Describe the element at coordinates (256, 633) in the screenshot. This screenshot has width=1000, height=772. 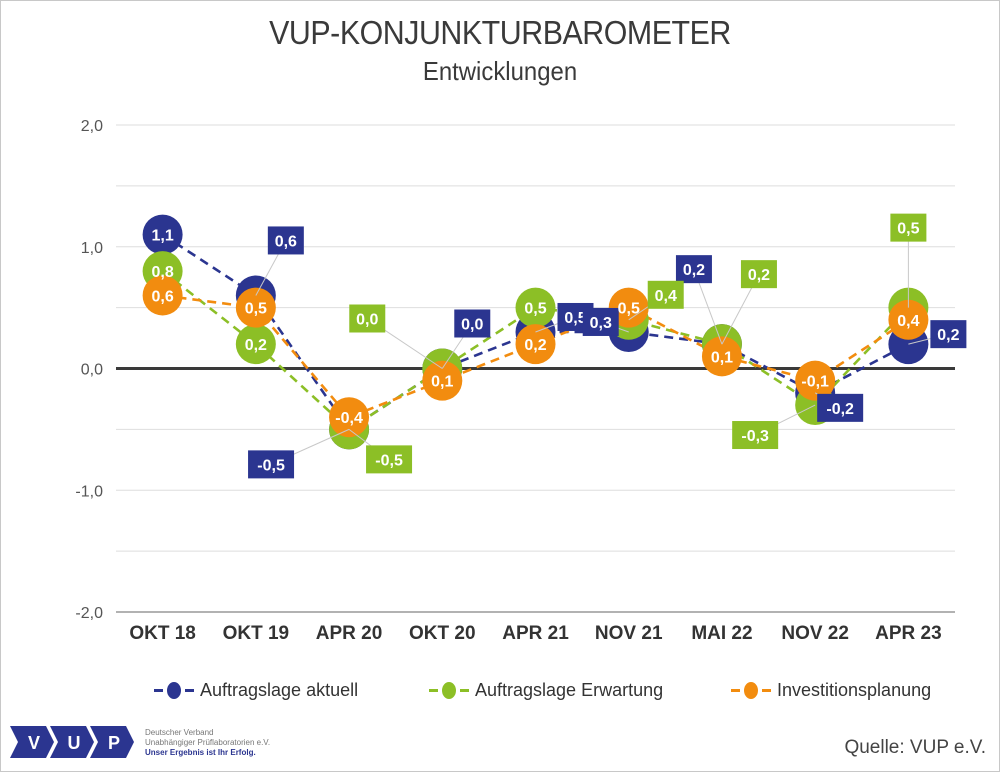
I see `x-tick-label: OKT 19` at that location.